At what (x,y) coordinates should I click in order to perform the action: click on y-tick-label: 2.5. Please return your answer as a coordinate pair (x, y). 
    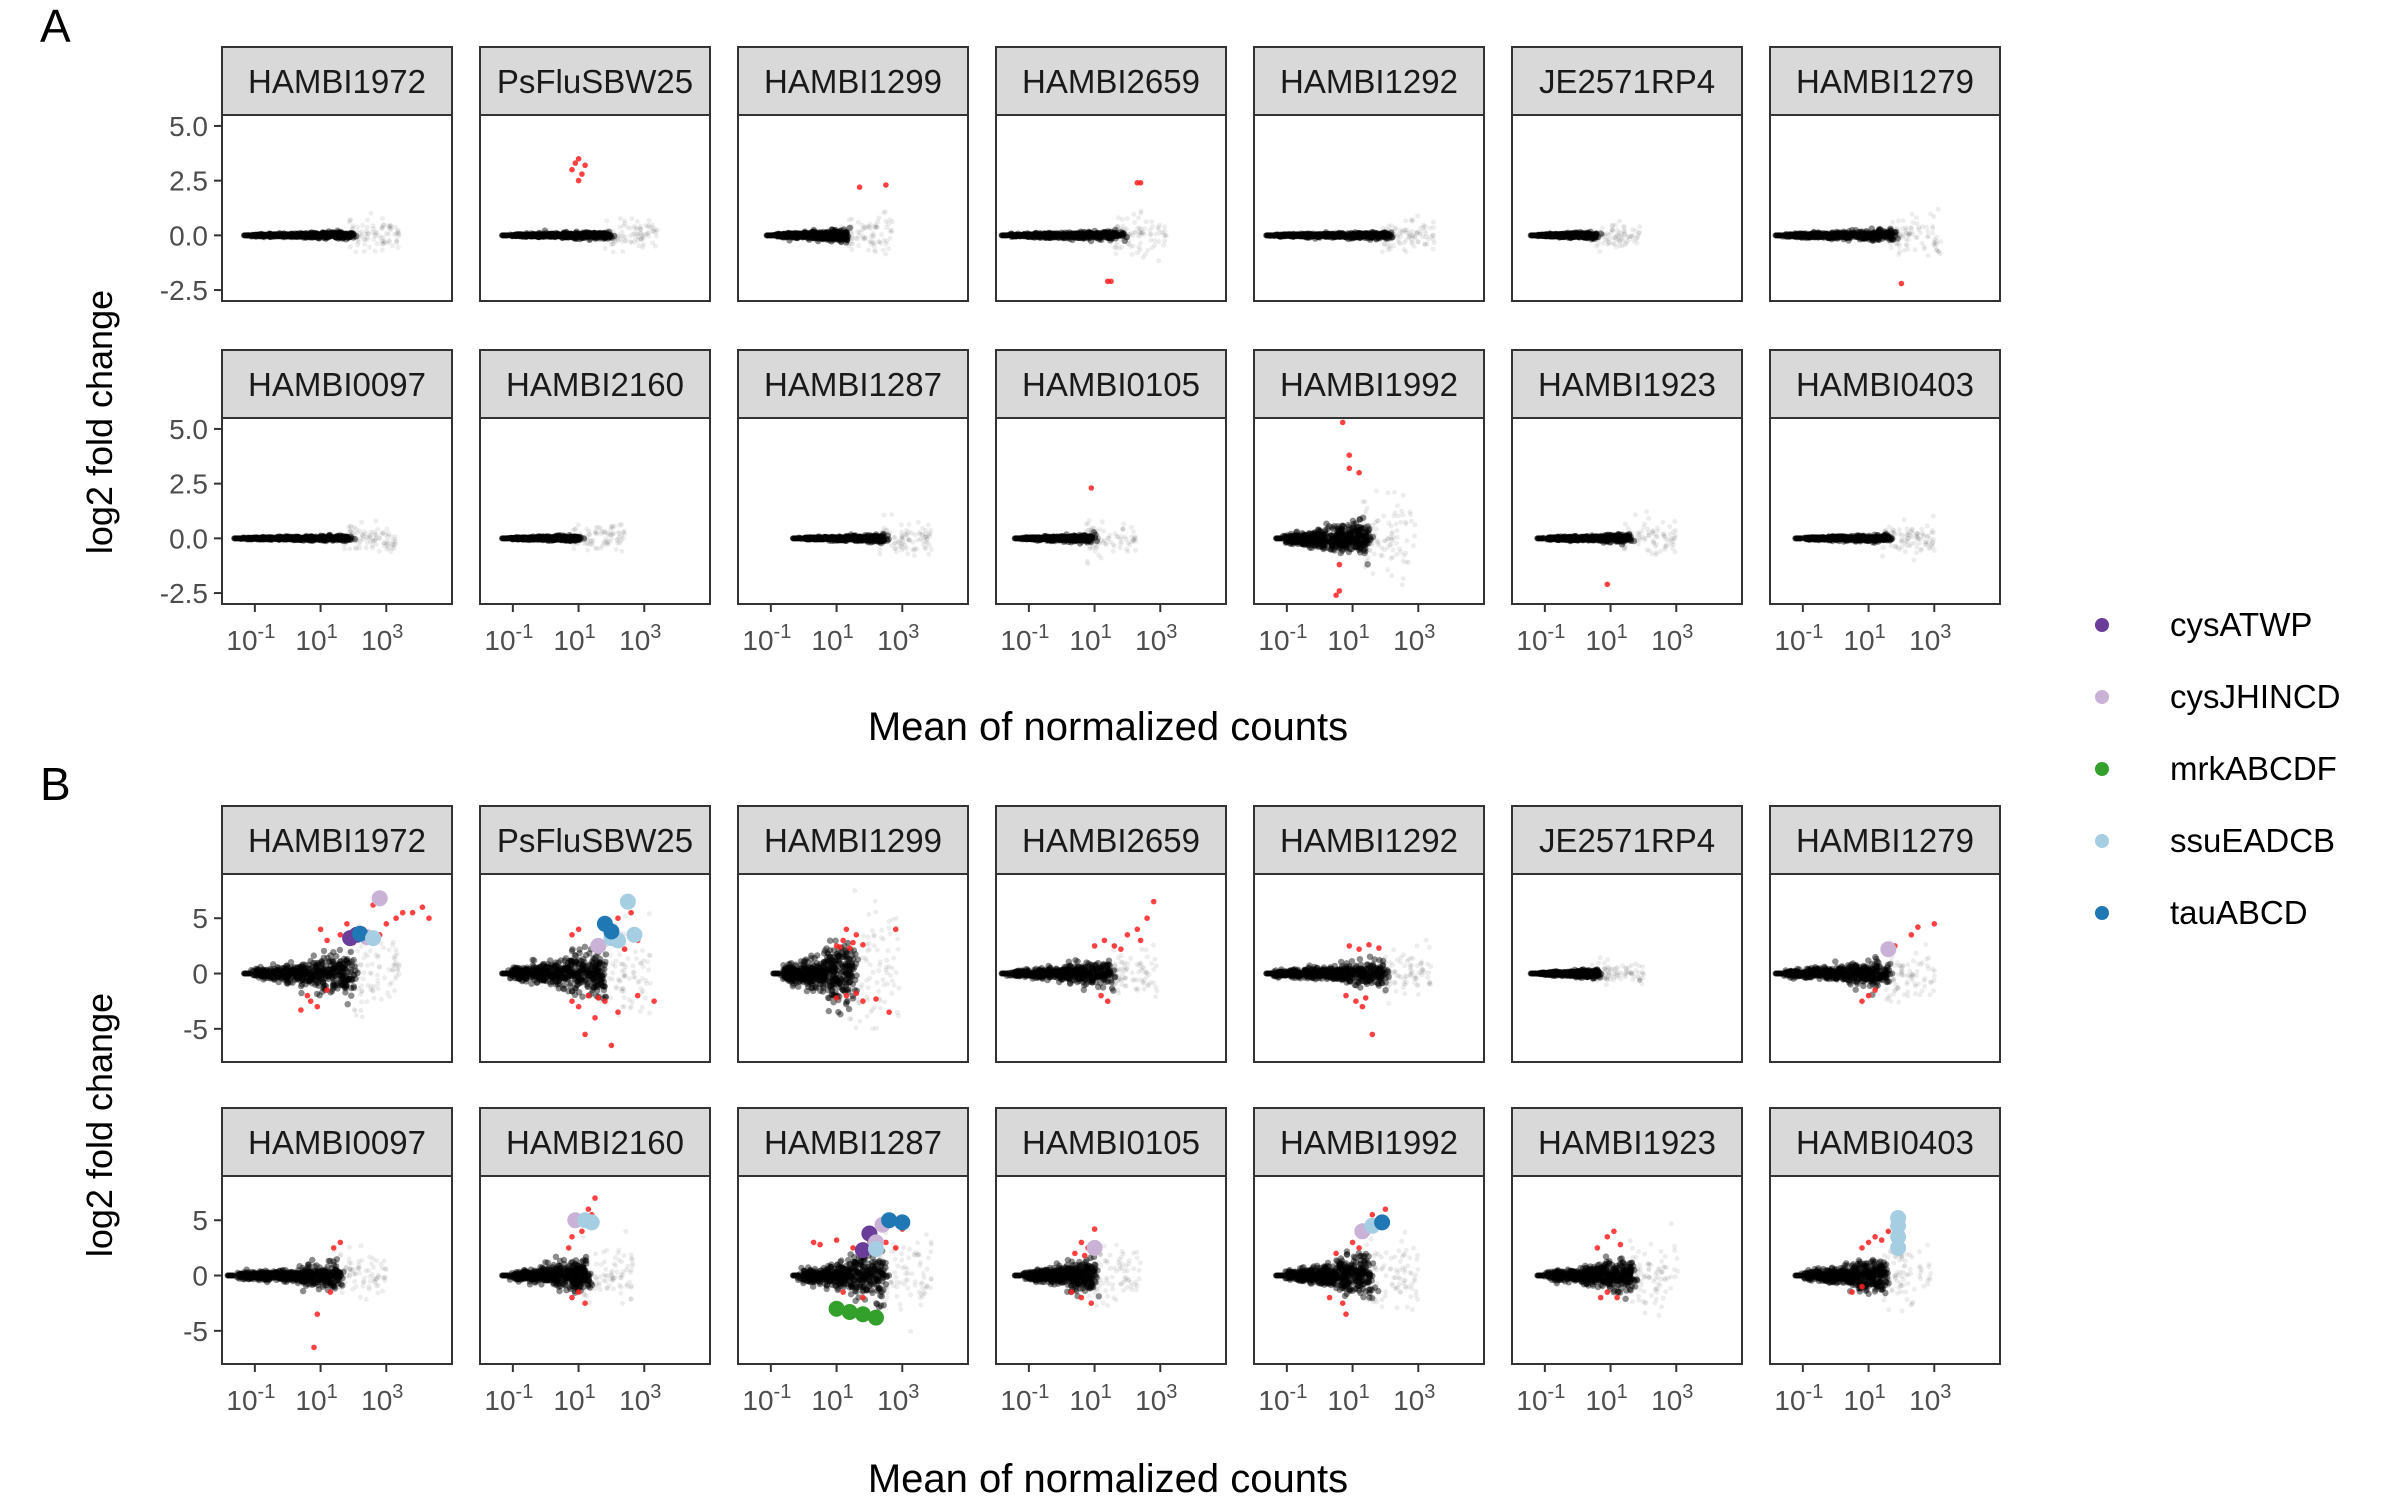
    Looking at the image, I should click on (188, 181).